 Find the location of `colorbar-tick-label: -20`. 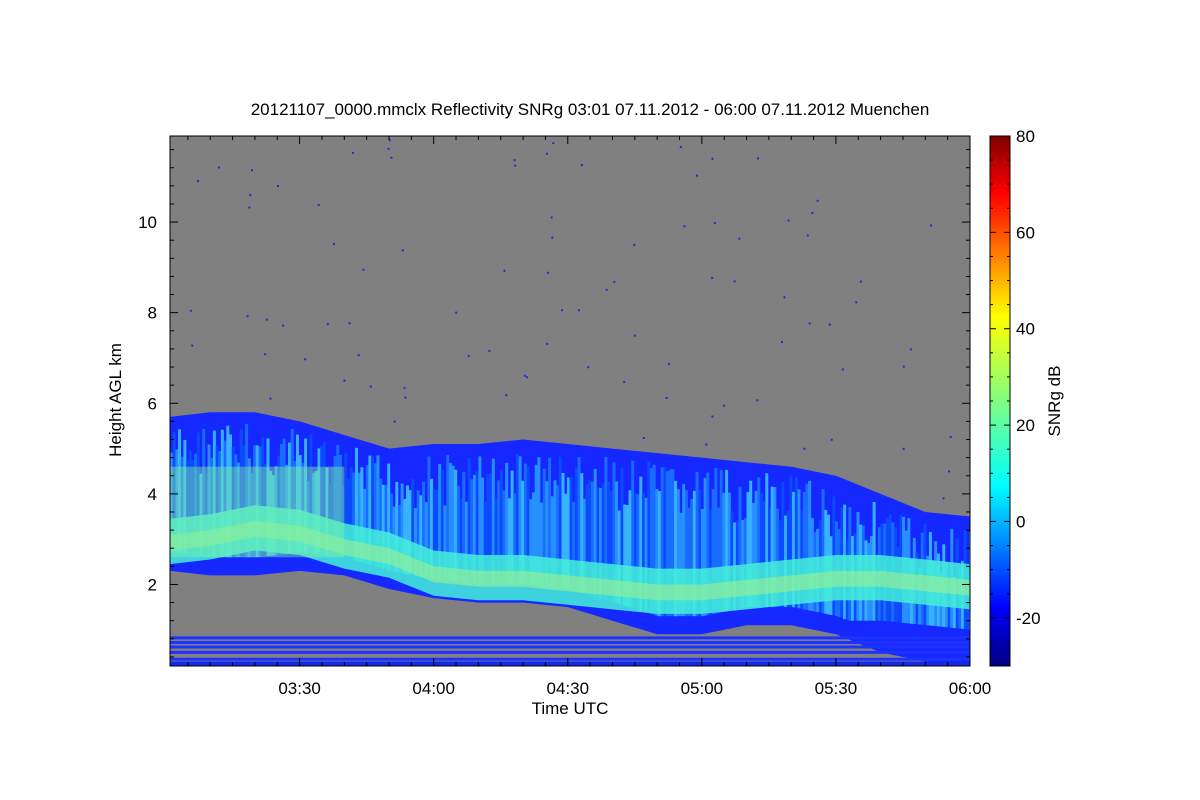

colorbar-tick-label: -20 is located at coordinates (1028, 618).